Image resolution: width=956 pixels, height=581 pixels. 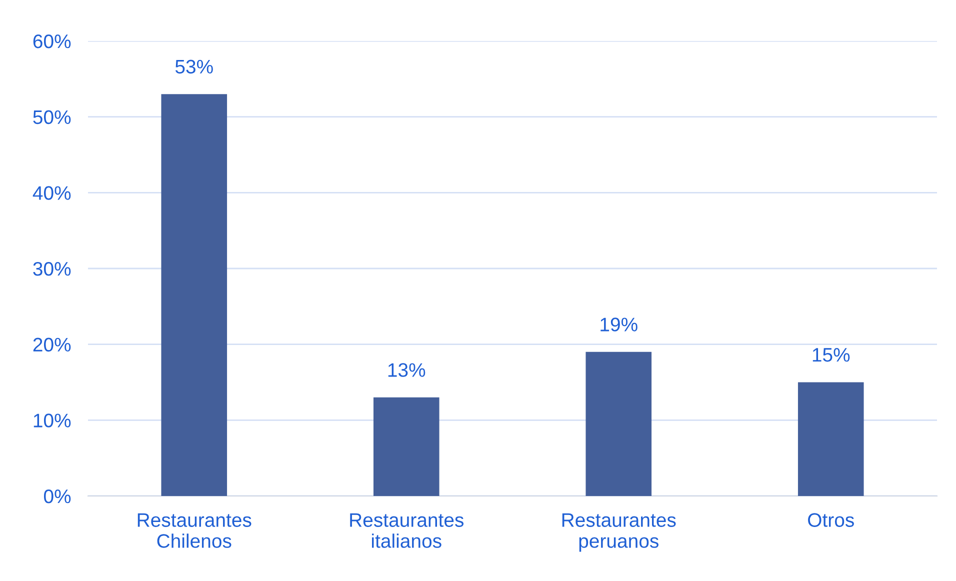 I want to click on data-label: 15%, so click(x=831, y=355).